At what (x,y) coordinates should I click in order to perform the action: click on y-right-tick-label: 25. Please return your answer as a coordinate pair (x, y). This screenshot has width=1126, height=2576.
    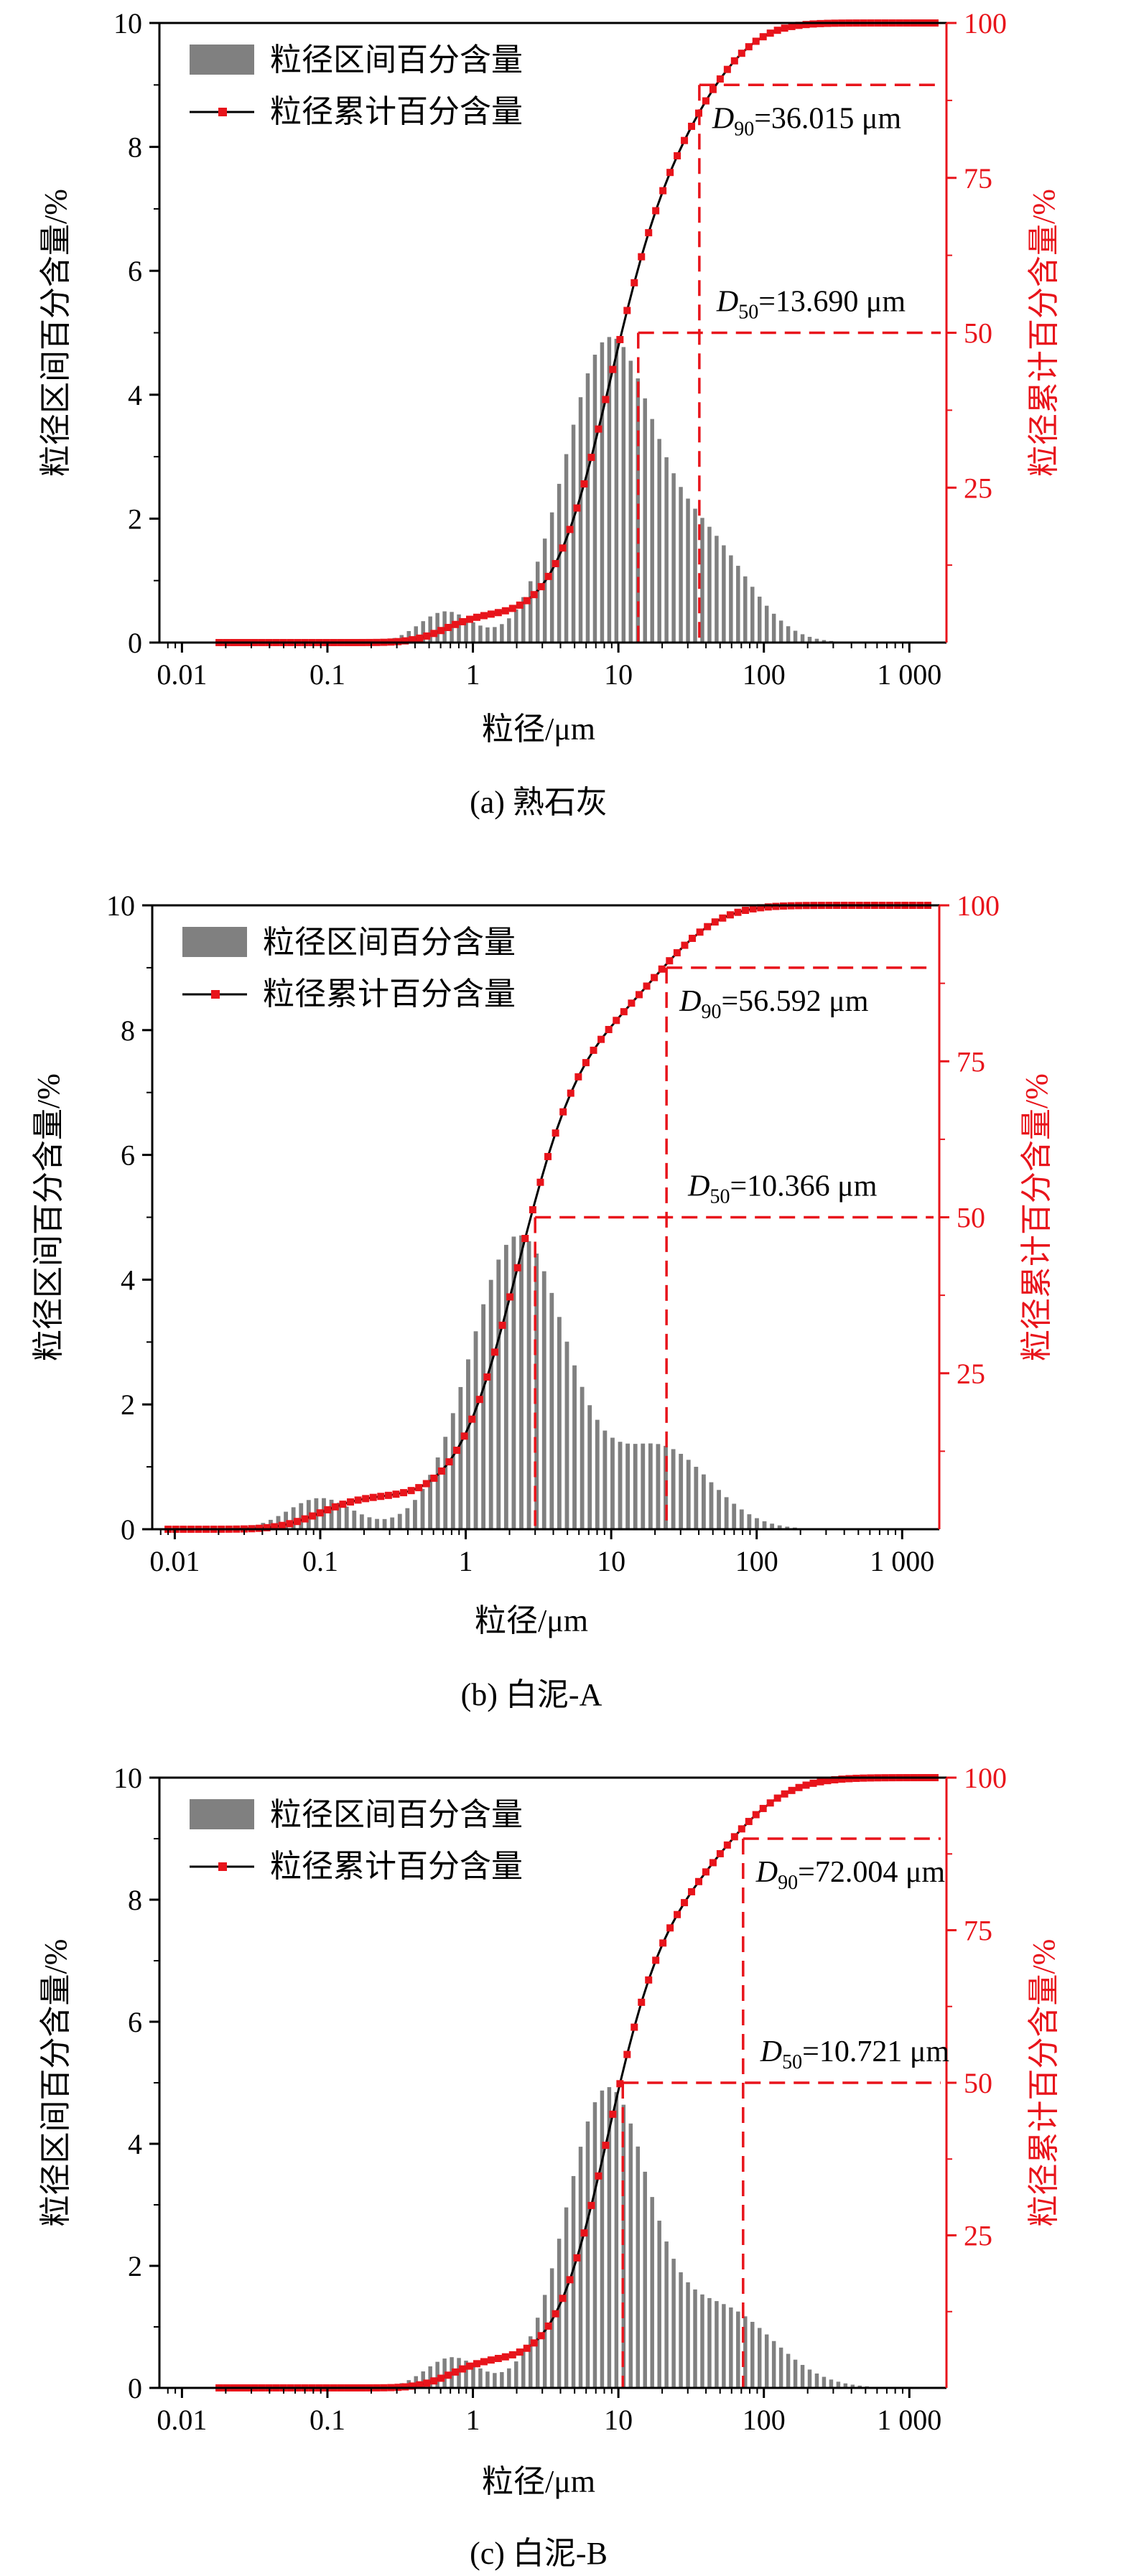
    Looking at the image, I should click on (978, 2236).